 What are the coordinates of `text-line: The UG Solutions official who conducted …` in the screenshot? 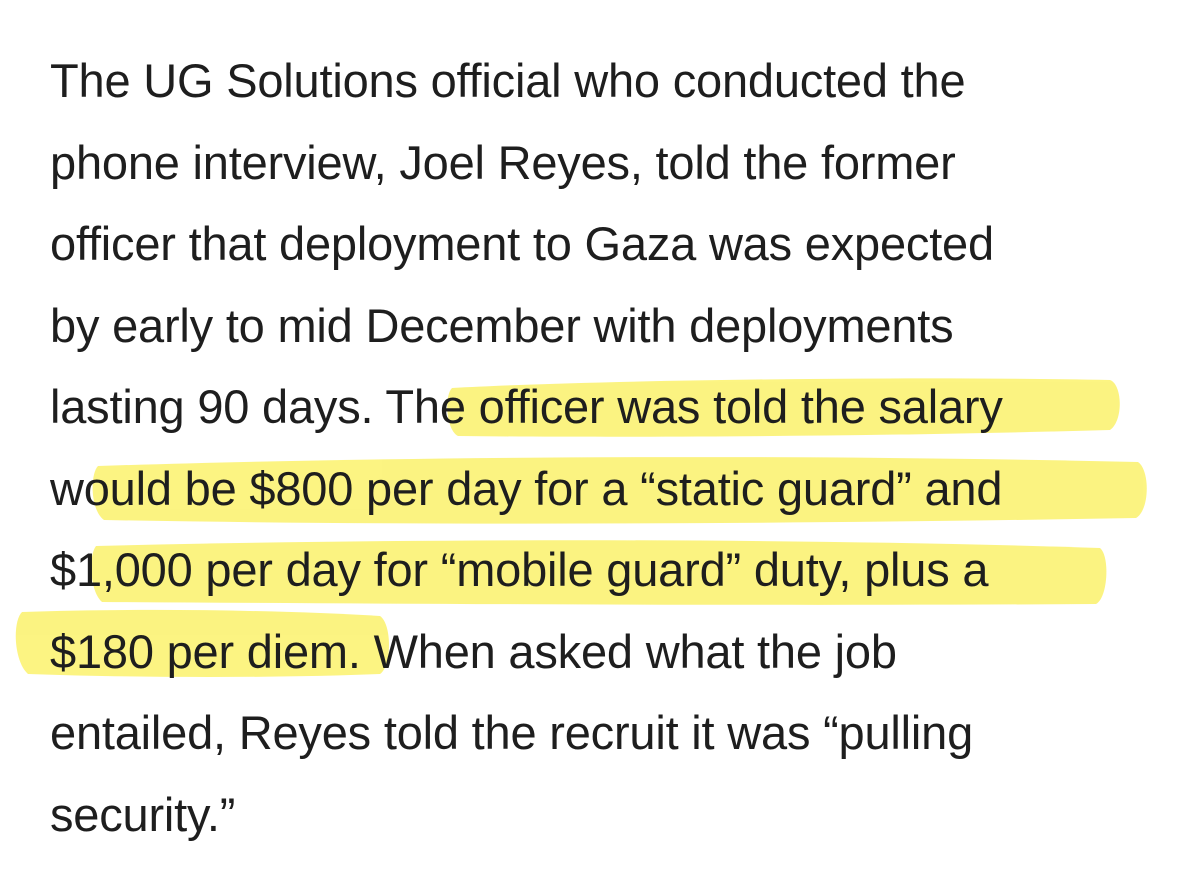 It's located at (508, 80).